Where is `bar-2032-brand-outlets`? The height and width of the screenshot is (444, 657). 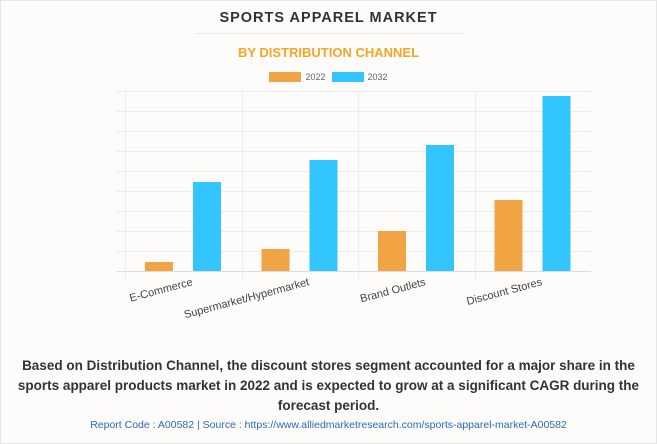 bar-2032-brand-outlets is located at coordinates (440, 208).